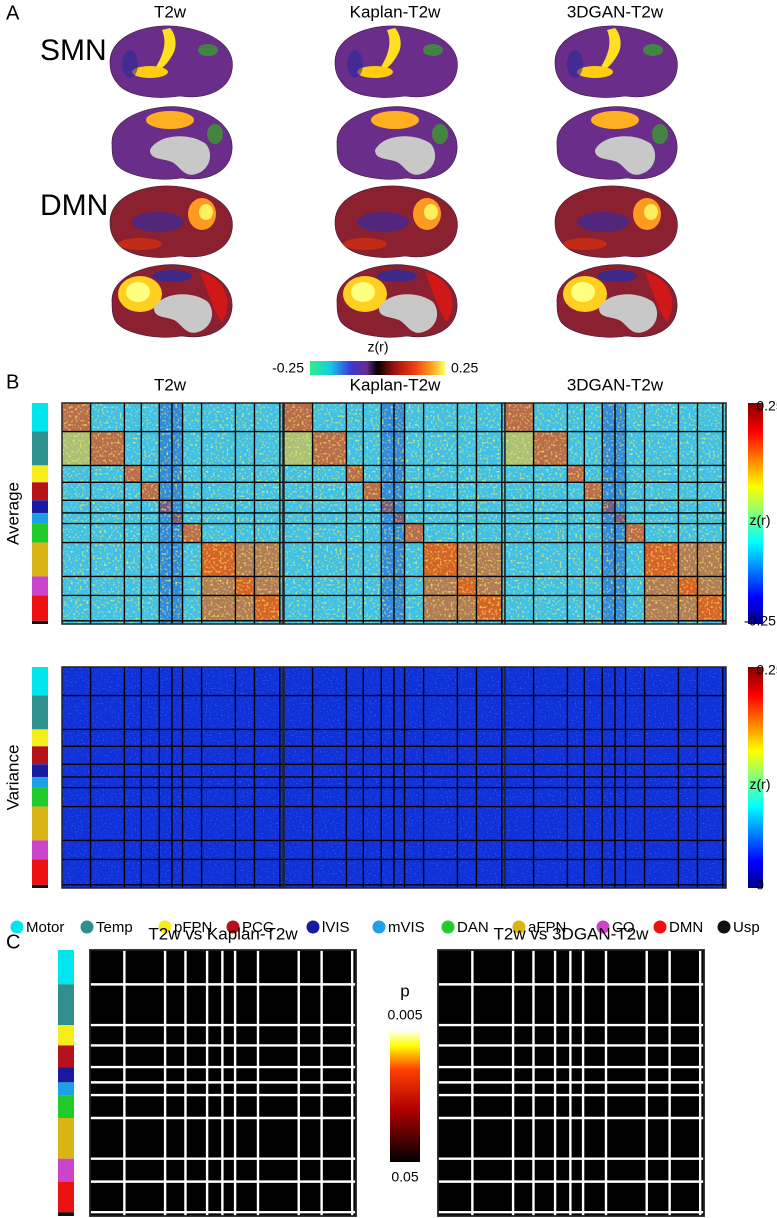  What do you see at coordinates (547, 927) in the screenshot?
I see `legend-label: aFPN` at bounding box center [547, 927].